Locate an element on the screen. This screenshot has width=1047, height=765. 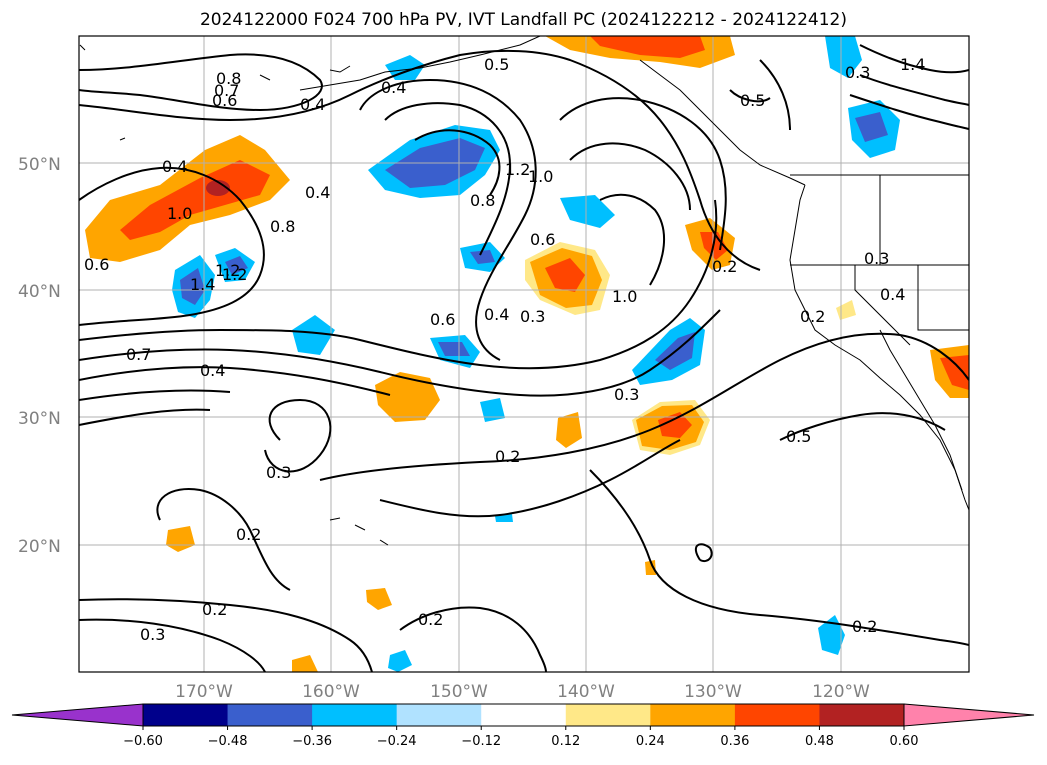
coast-hawaii is located at coordinates (359, 531).